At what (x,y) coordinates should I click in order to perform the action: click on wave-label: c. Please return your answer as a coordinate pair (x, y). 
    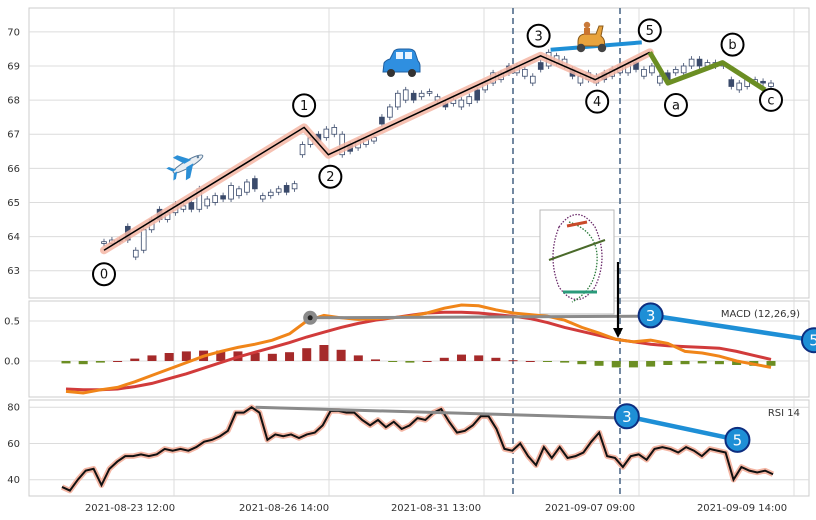
    Looking at the image, I should click on (770, 100).